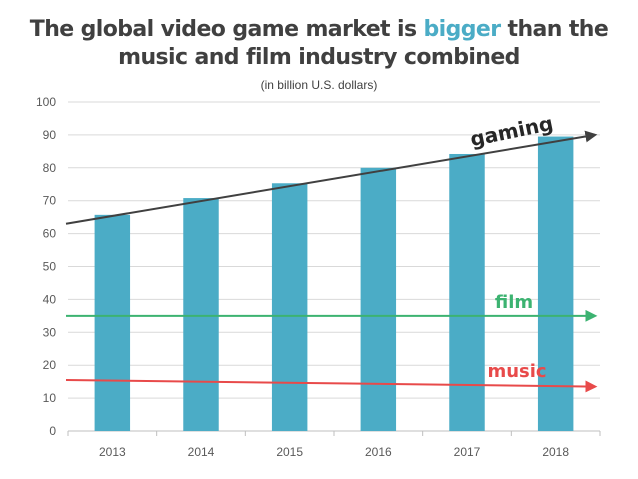 This screenshot has height=479, width=638. Describe the element at coordinates (50, 332) in the screenshot. I see `y-tick-label: 30` at that location.